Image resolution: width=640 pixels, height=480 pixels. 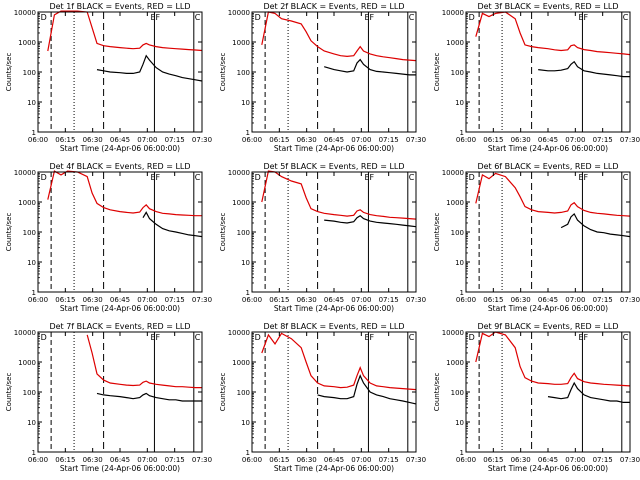 I want to click on y-axis-label: Counts/sec, so click(x=223, y=392).